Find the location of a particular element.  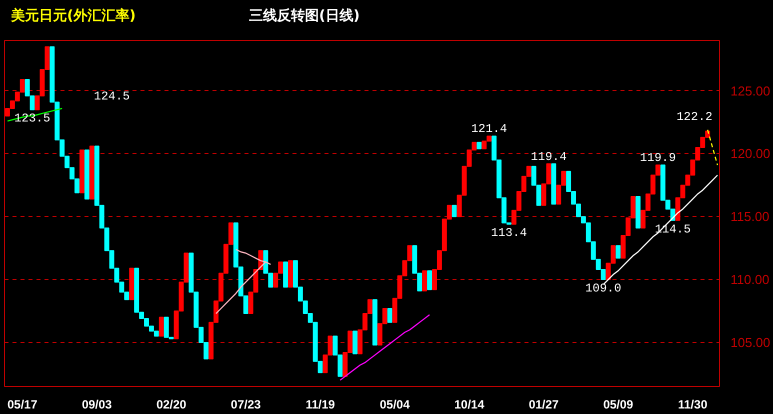

y-tick-label: 120.00 is located at coordinates (750, 154).